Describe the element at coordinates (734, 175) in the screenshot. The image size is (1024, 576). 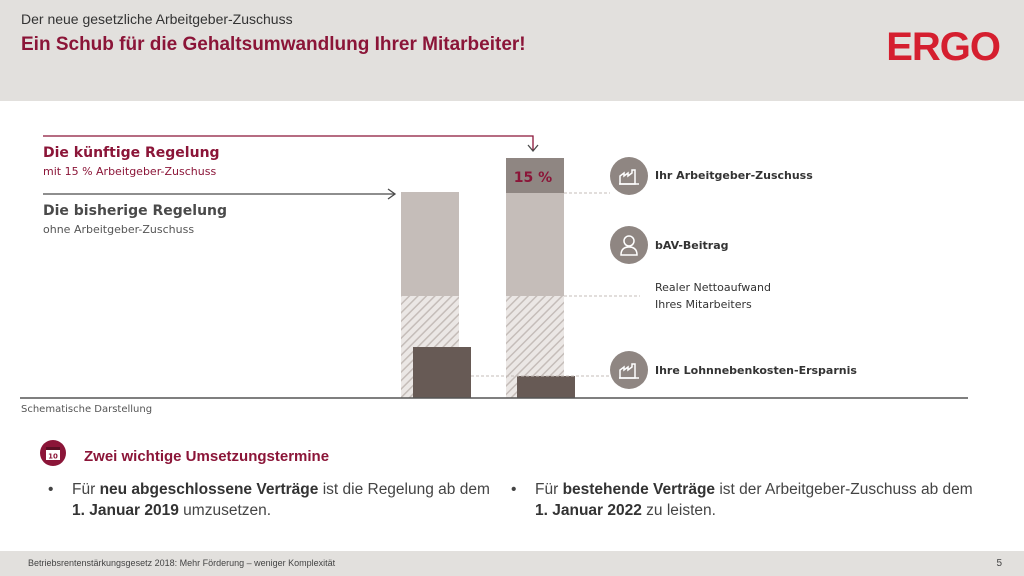
I see `legend-employer-contribution: Ihr Arbeitgeber-Zuschuss` at that location.